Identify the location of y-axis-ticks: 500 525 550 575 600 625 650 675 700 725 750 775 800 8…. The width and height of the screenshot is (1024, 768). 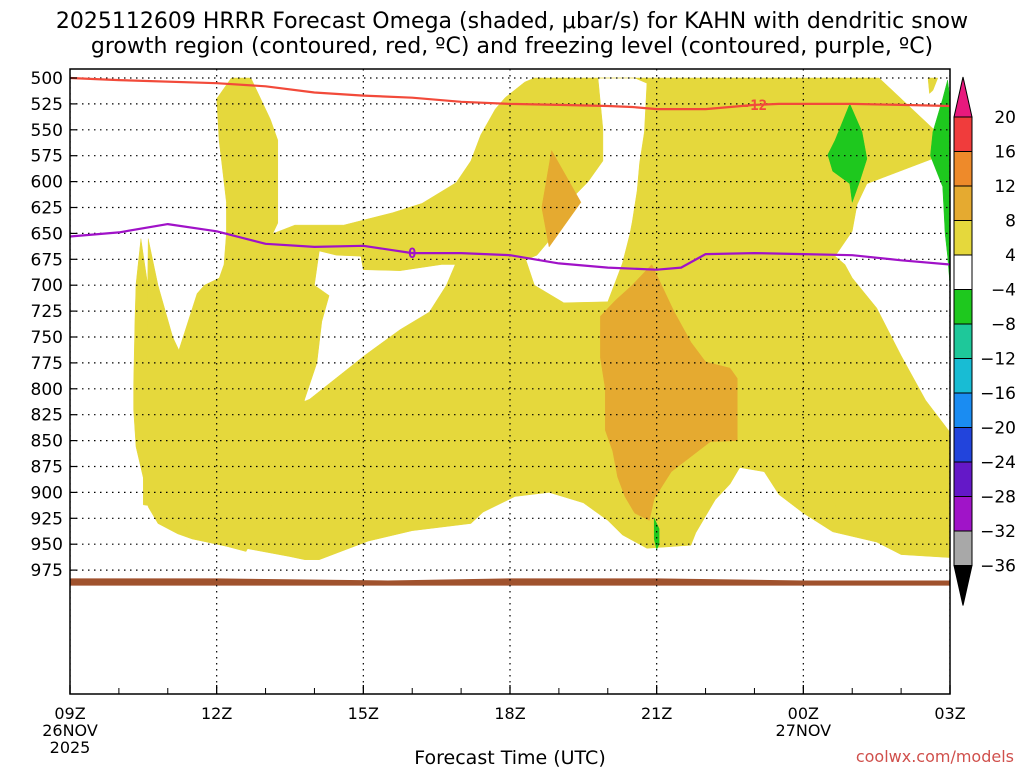
(54, 325).